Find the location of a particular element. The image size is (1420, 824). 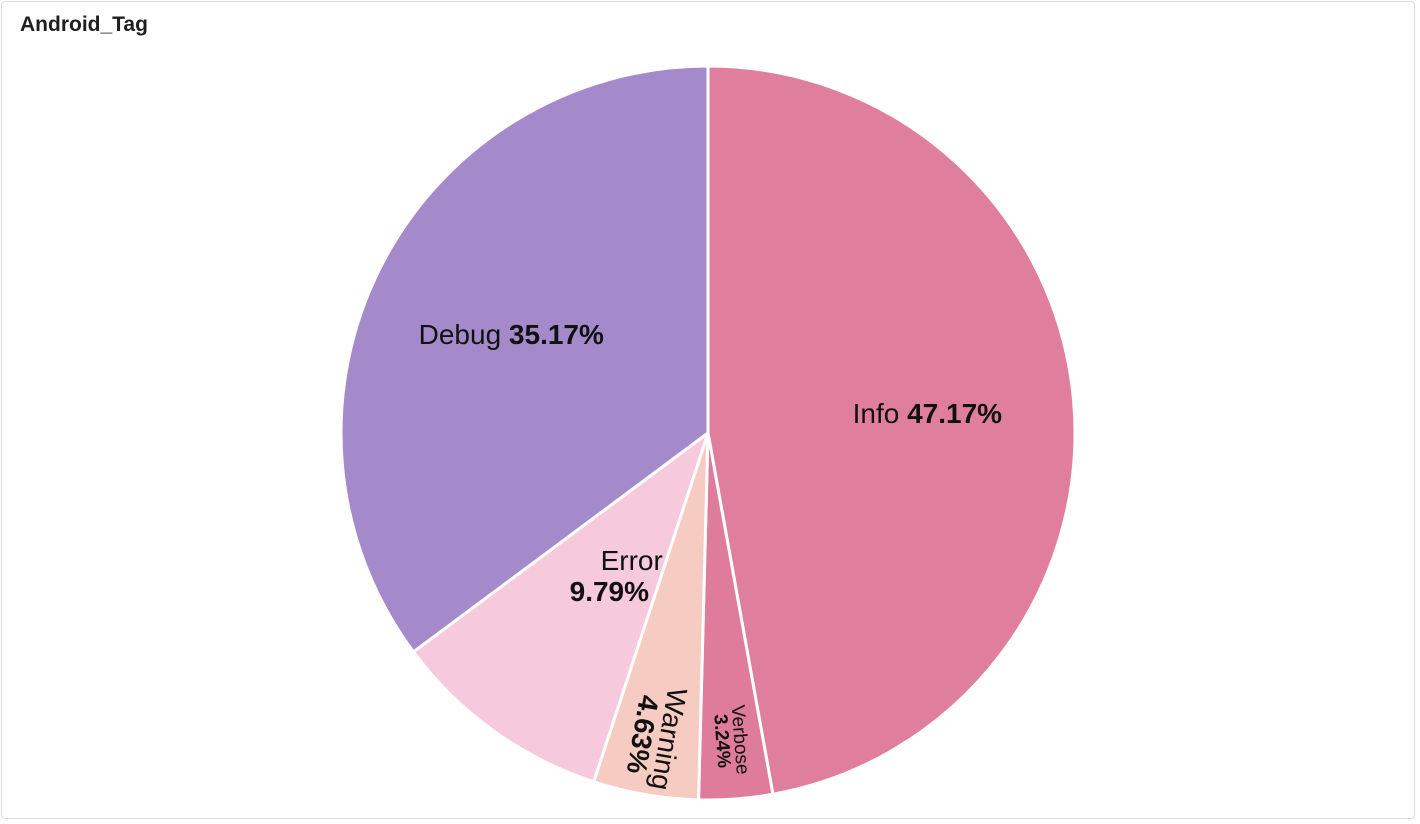

slice-label-debug: Debug 35.17% is located at coordinates (511, 334).